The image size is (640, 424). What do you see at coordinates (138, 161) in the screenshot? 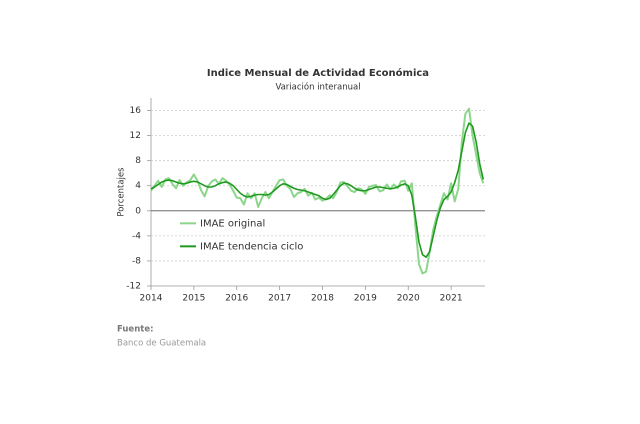
I see `y-tick-label: 8` at bounding box center [138, 161].